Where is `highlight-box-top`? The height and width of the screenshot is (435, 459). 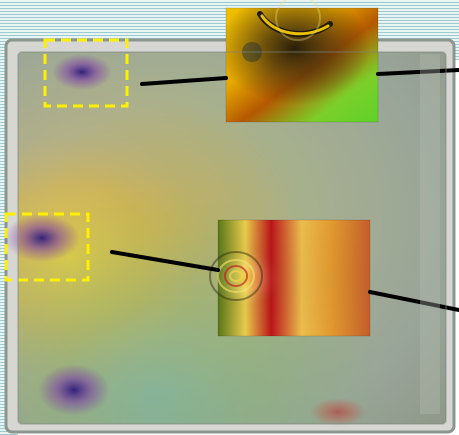
highlight-box-top is located at coordinates (86, 73).